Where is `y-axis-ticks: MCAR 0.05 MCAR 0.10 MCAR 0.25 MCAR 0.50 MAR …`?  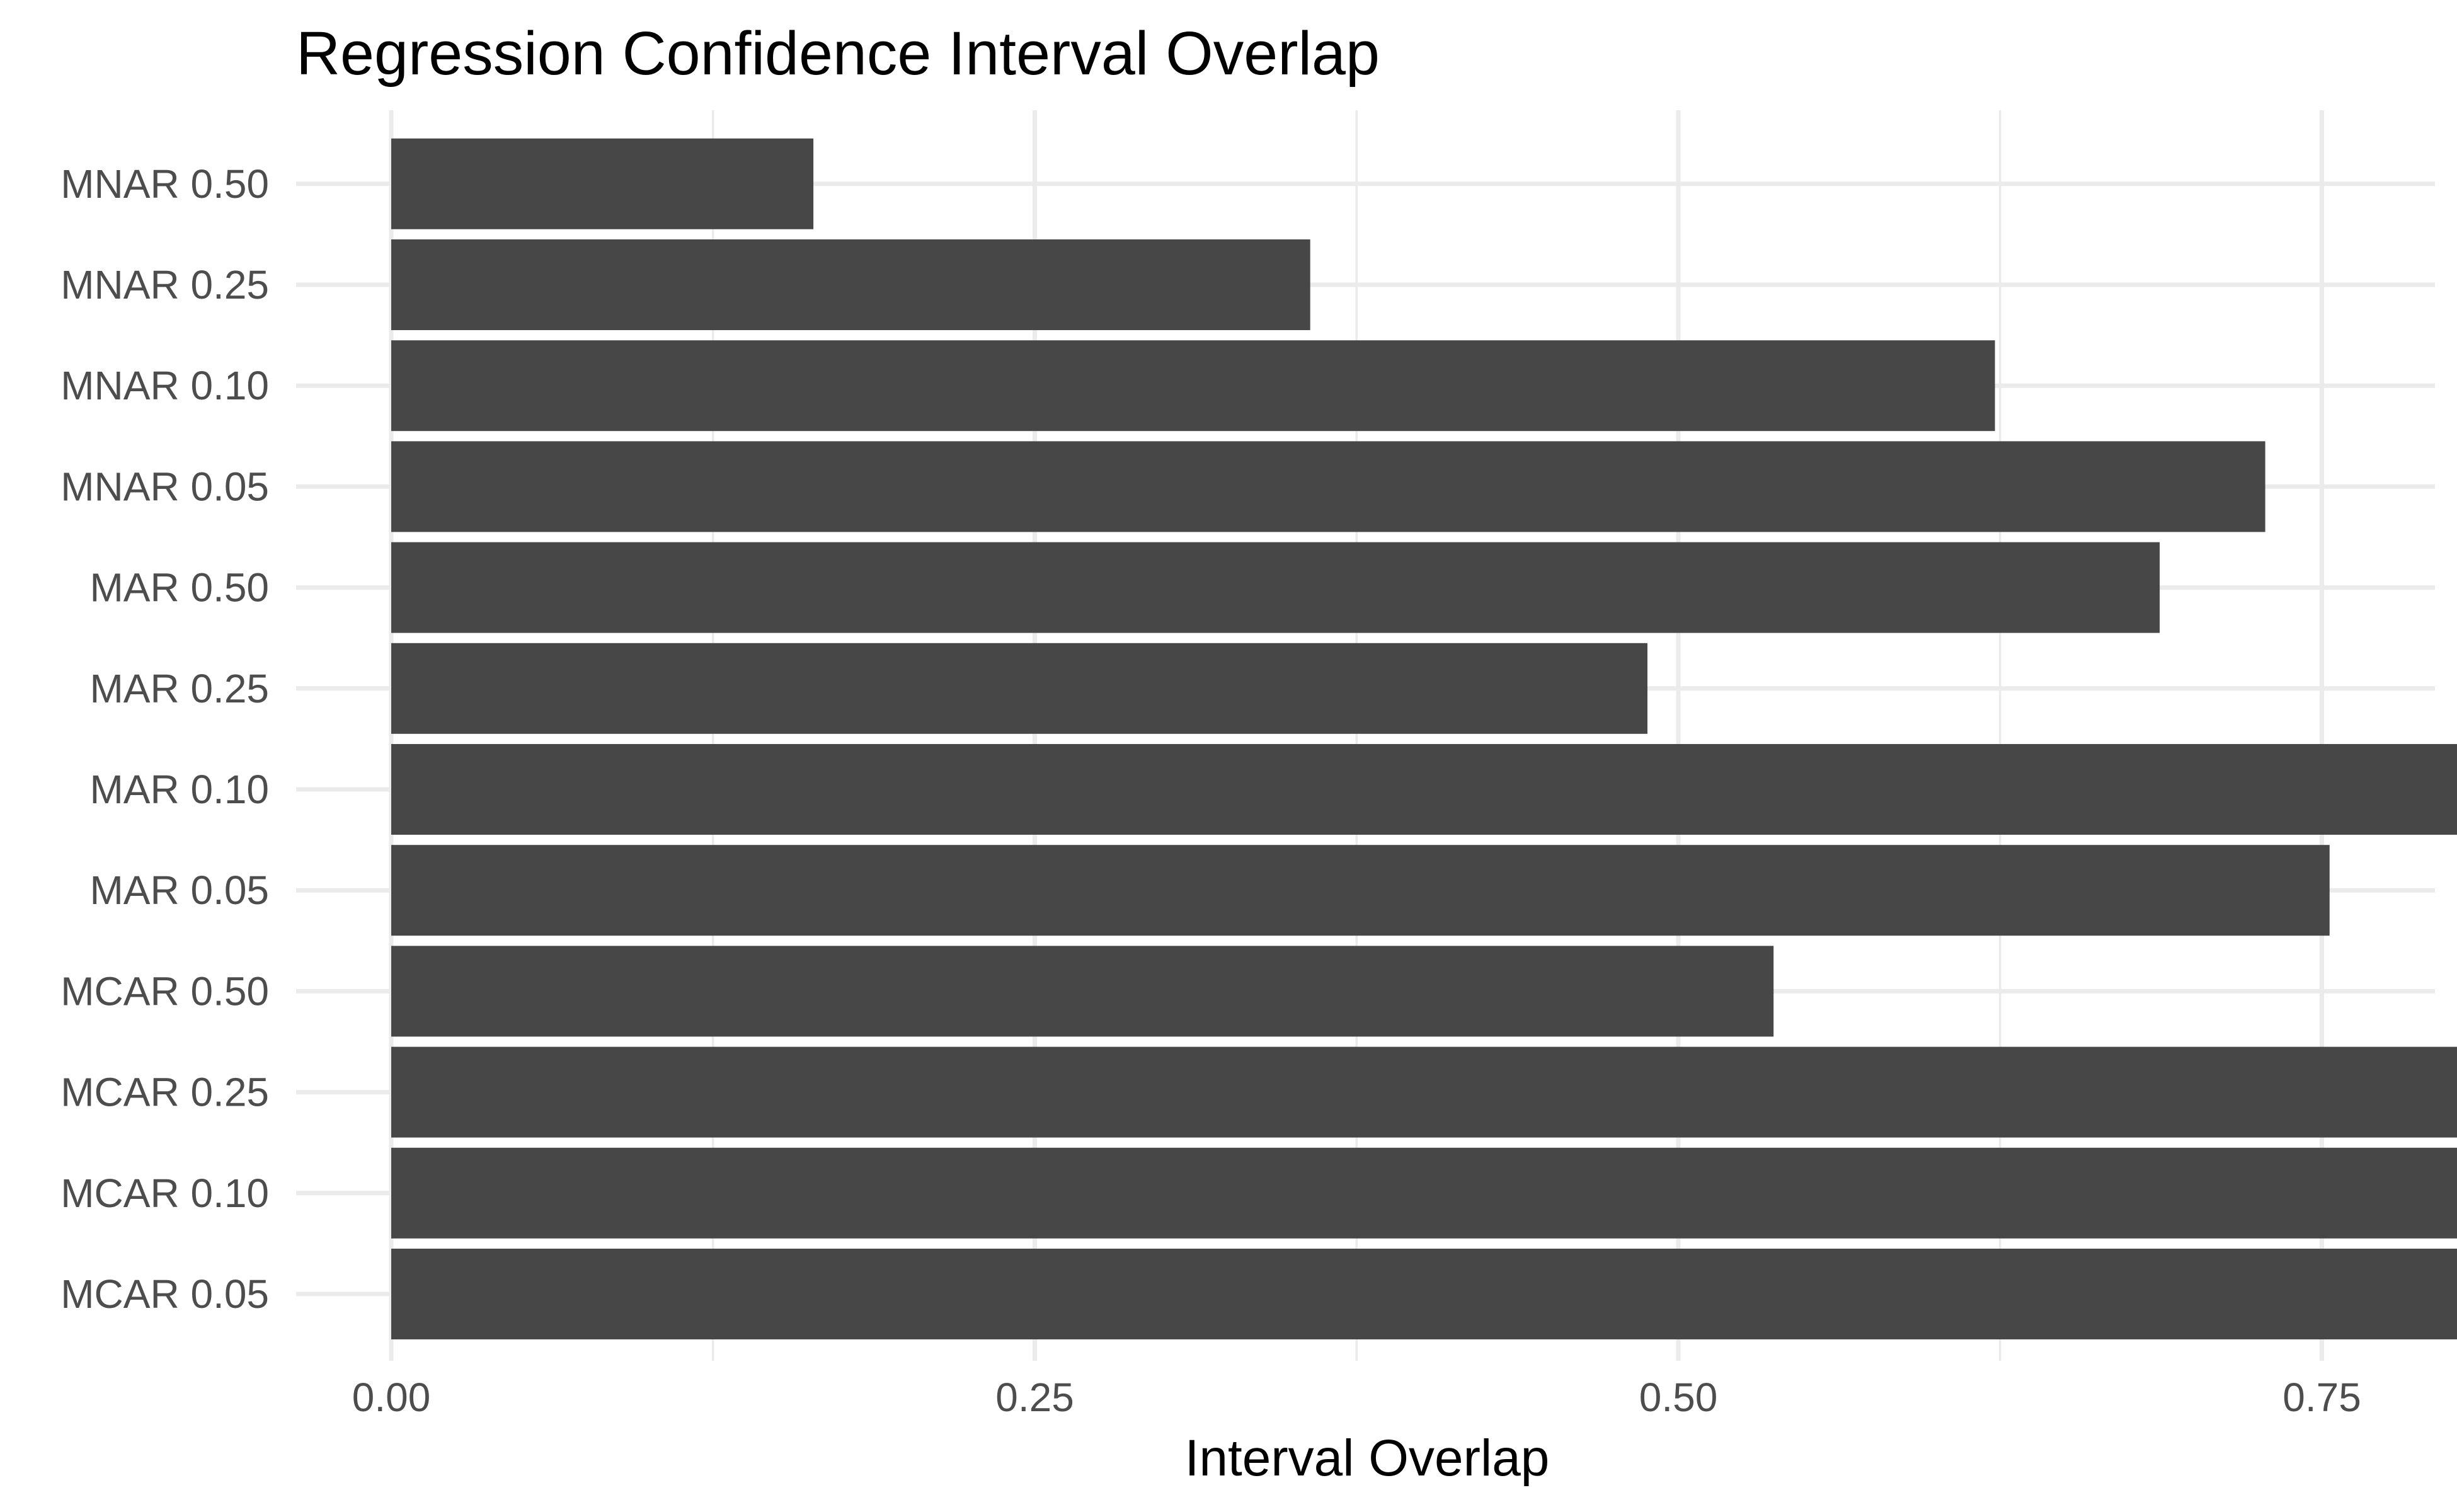 y-axis-ticks: MCAR 0.05 MCAR 0.10 MCAR 0.25 MCAR 0.50 MAR … is located at coordinates (164, 739).